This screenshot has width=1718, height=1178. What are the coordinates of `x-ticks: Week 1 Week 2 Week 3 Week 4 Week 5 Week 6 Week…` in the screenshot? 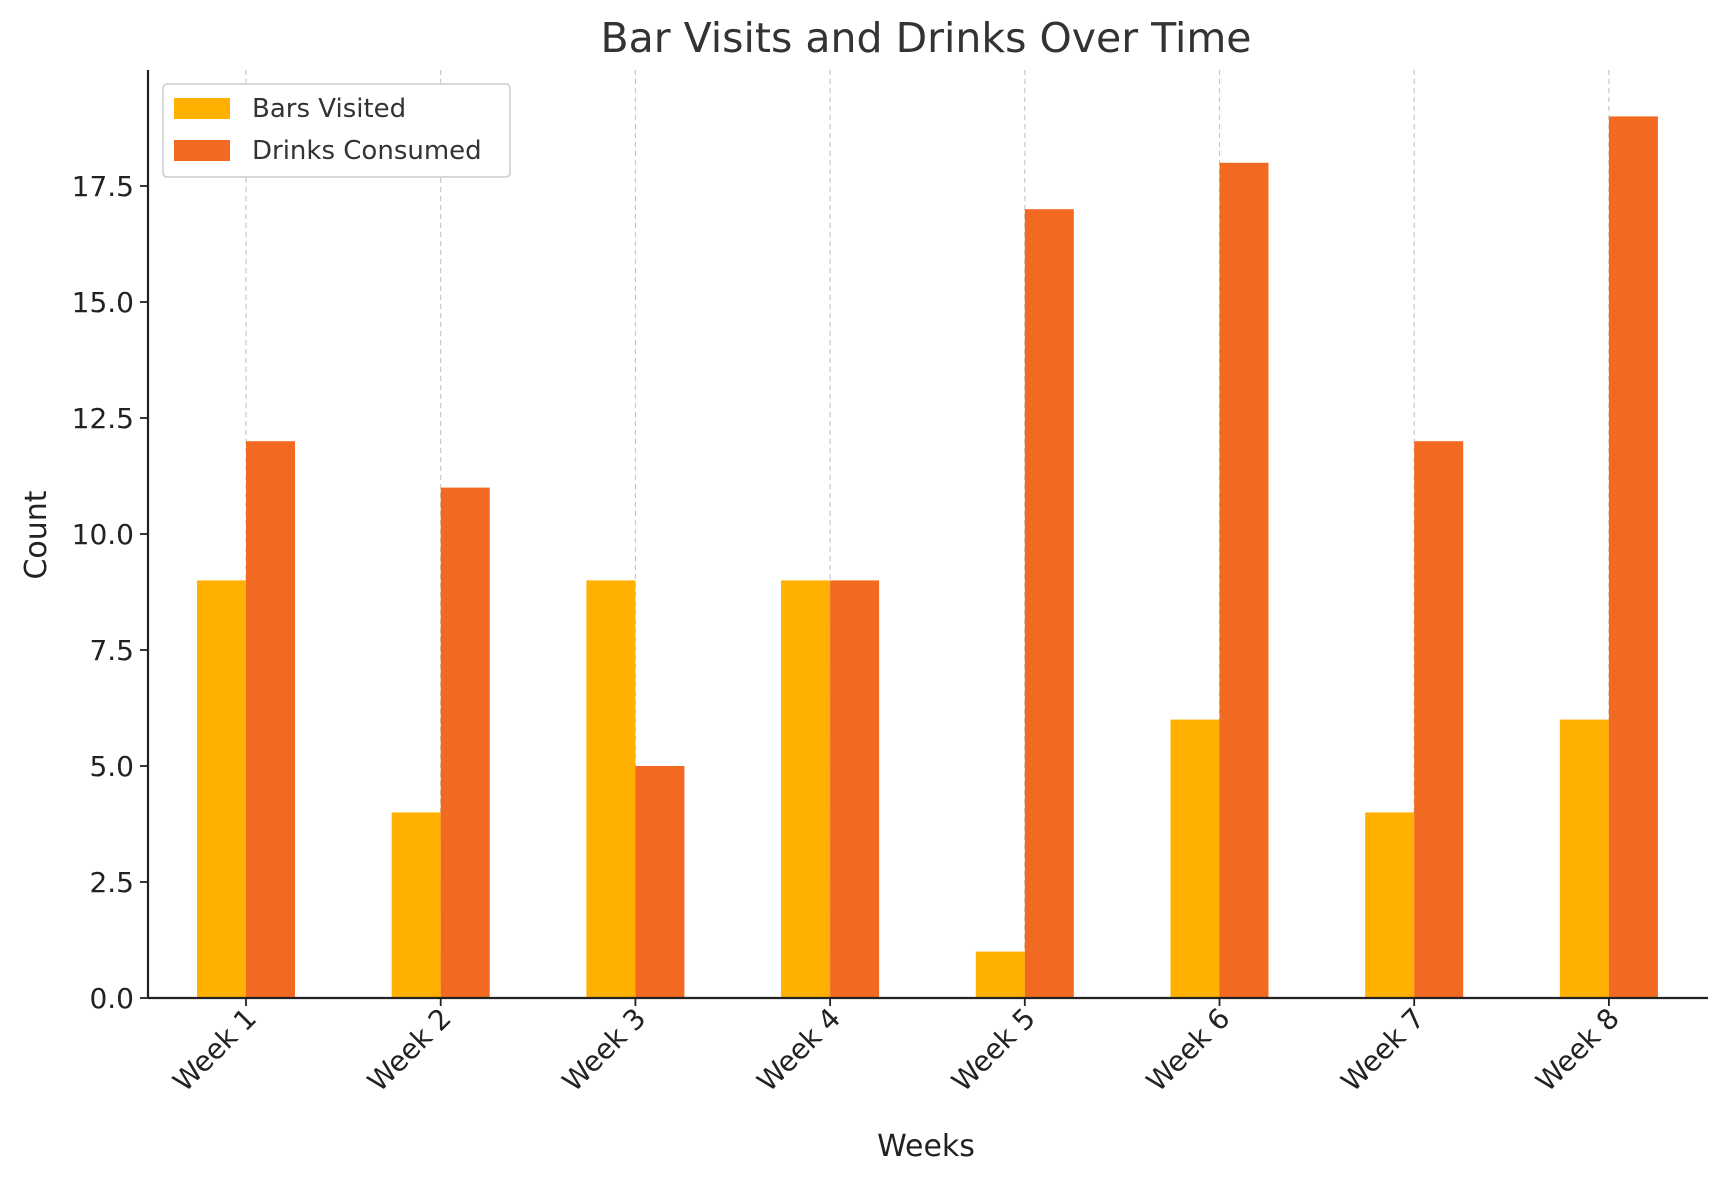 It's located at (896, 1048).